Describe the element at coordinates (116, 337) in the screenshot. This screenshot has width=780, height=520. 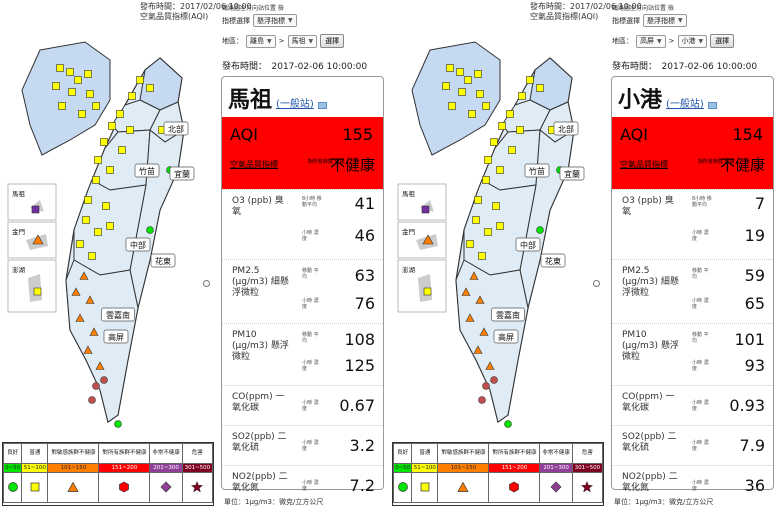
I see `region-label: 高屏` at that location.